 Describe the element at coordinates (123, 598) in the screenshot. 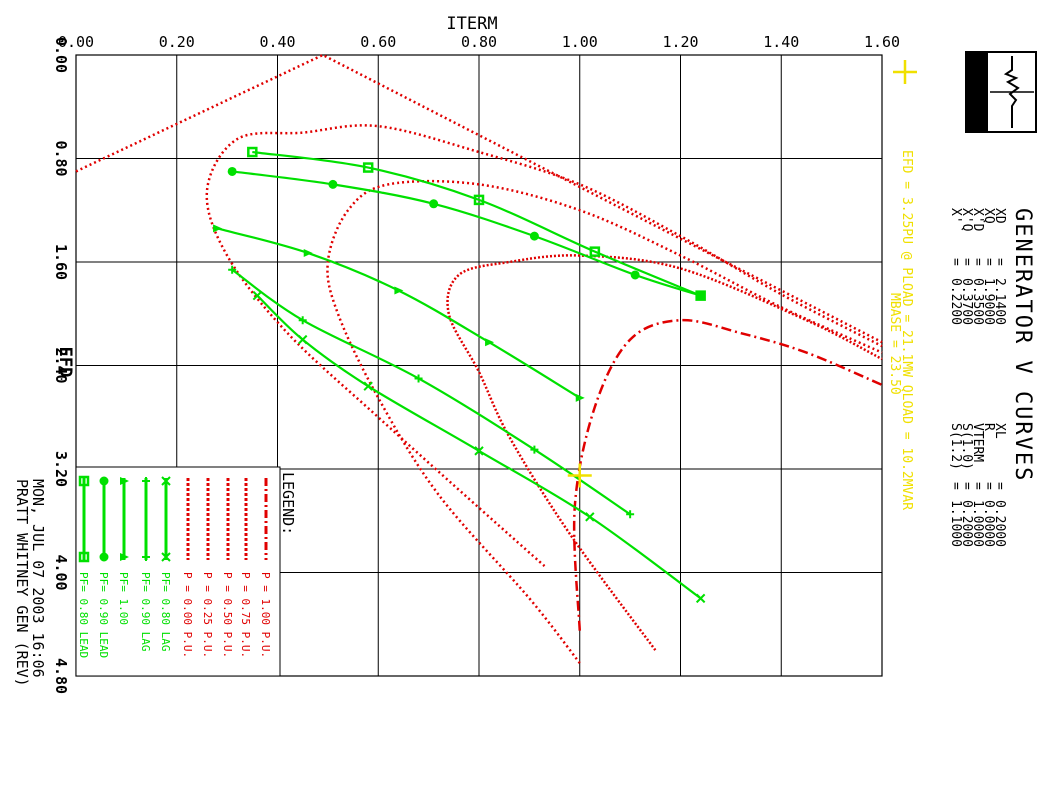

I see `legend-label: PF= 1.00` at that location.